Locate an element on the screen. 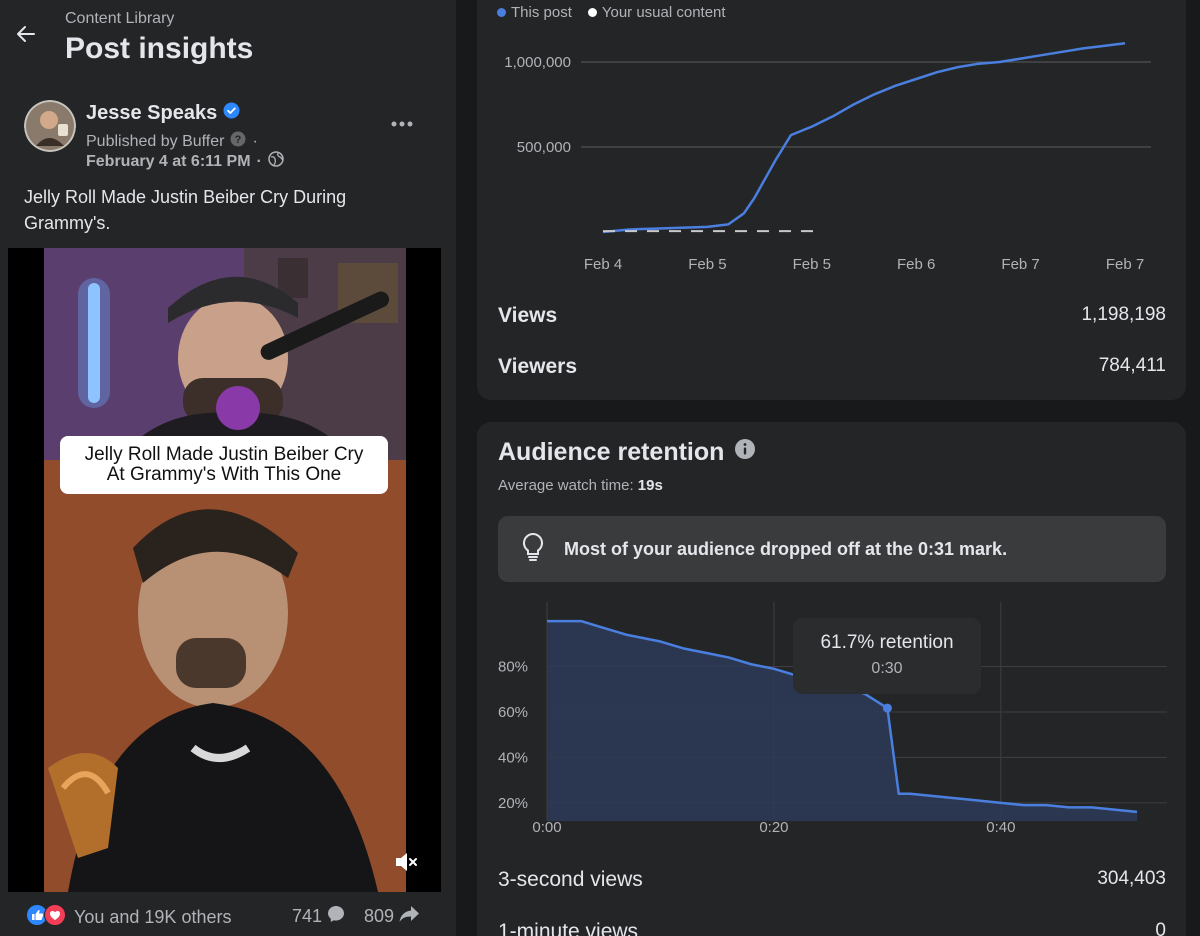 The width and height of the screenshot is (1200, 936). stat-label: 1-minute views is located at coordinates (568, 928).